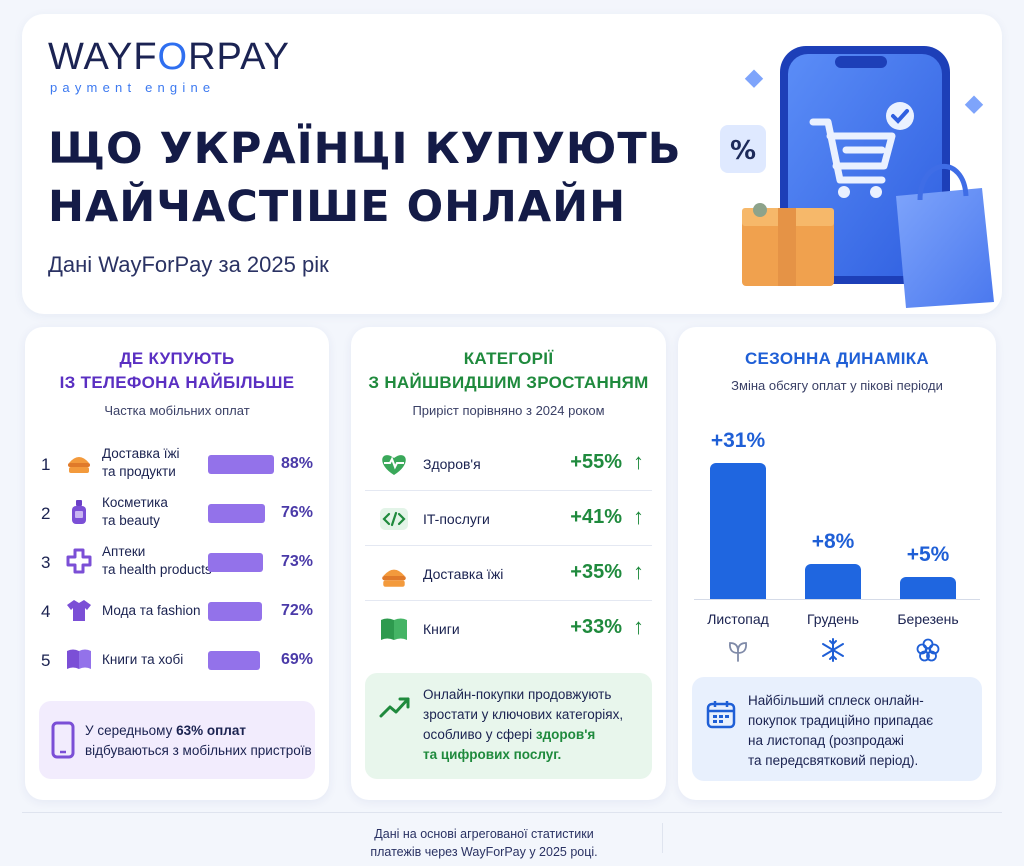 The height and width of the screenshot is (866, 1024). What do you see at coordinates (456, 519) in the screenshot?
I see `growth-category-label: IT-послуги` at bounding box center [456, 519].